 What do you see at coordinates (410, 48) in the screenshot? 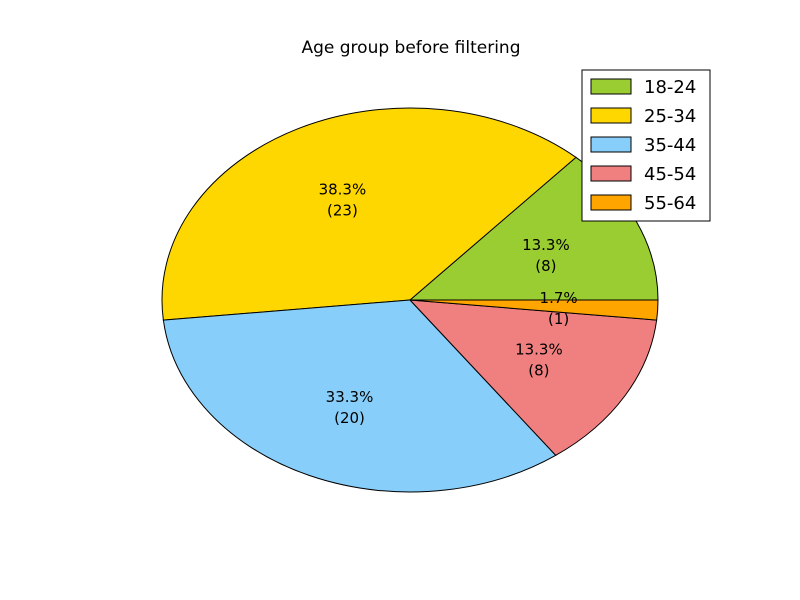
I see `chart-title: Age group before filtering` at bounding box center [410, 48].